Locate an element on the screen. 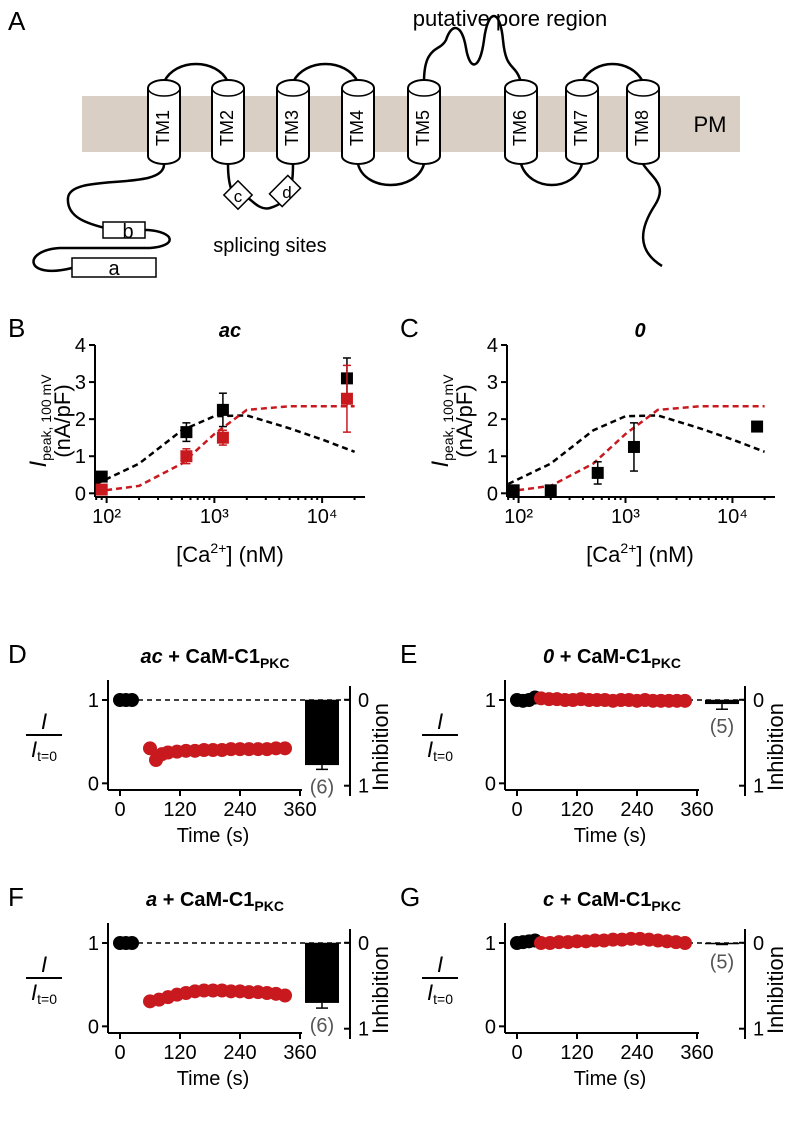 This screenshot has height=1134, width=796. n-label: (6) is located at coordinates (322, 1026).